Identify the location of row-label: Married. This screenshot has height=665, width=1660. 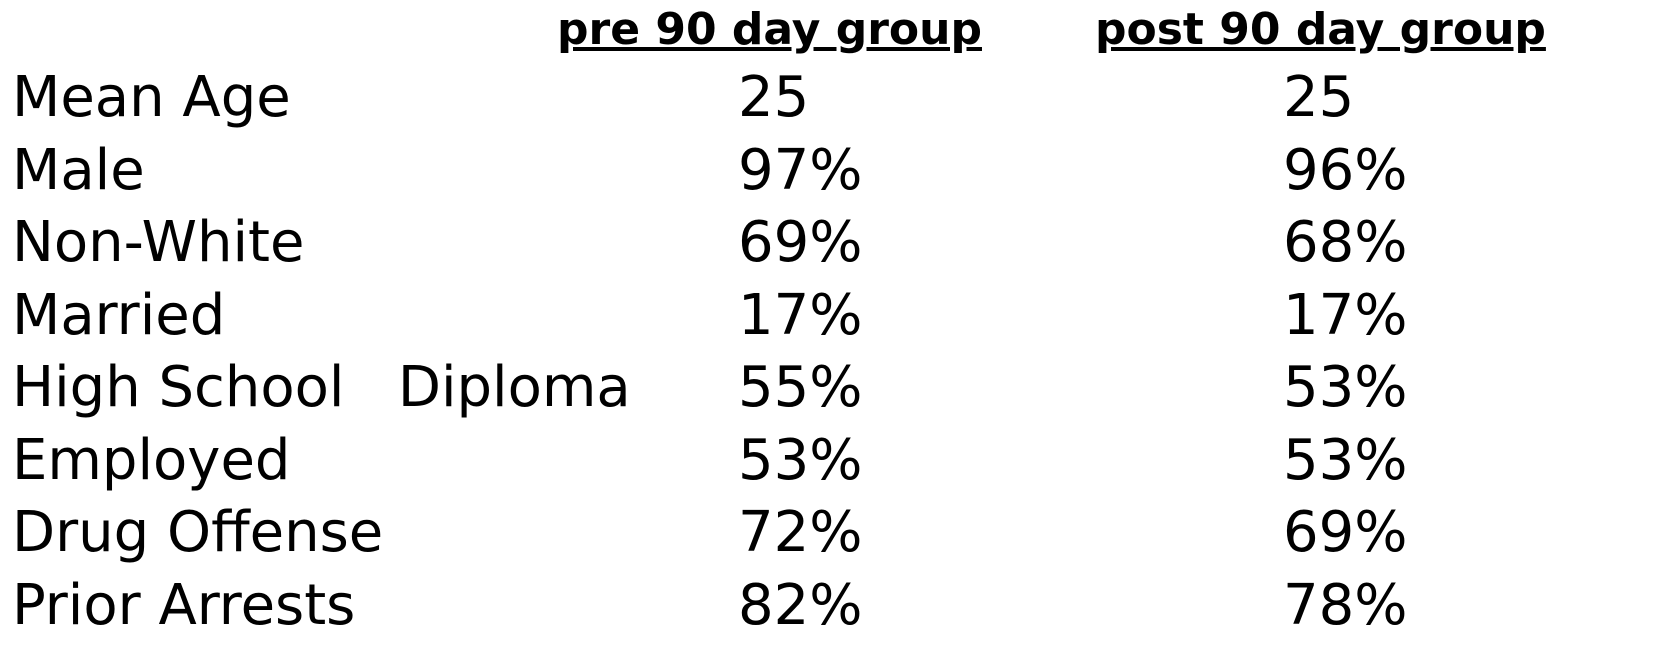
(119, 315).